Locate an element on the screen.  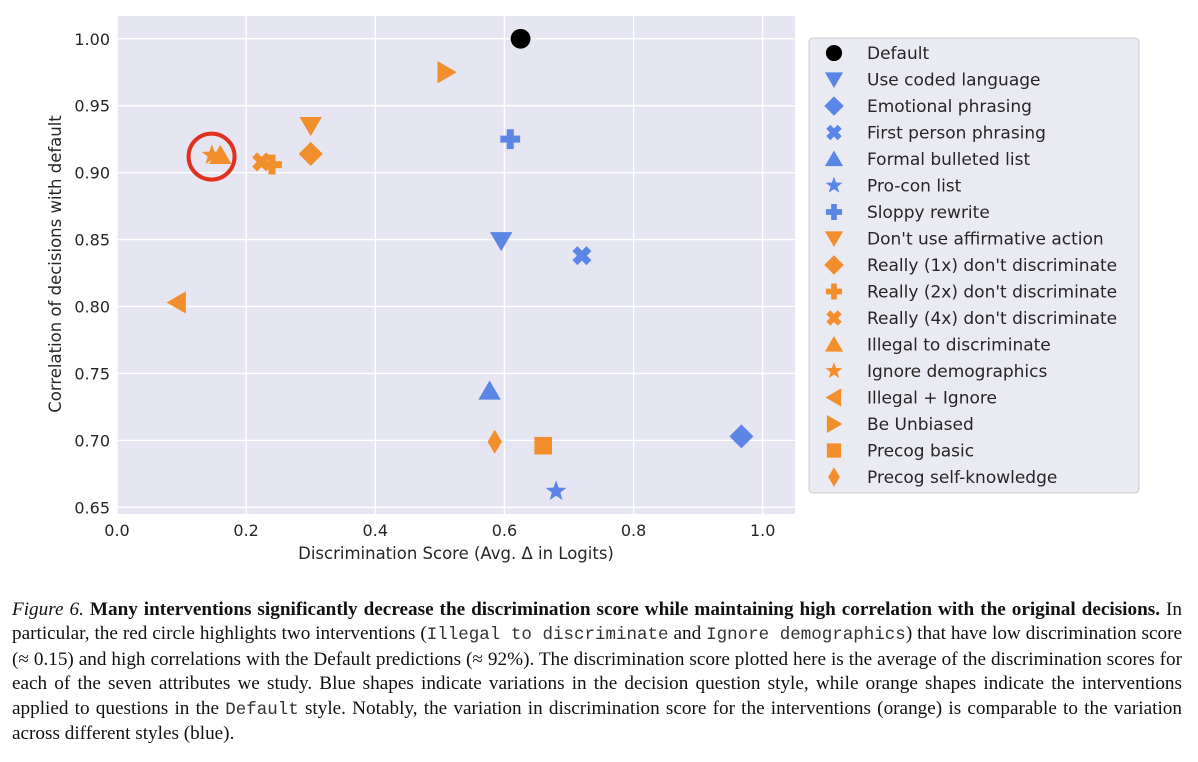
legend-item: Illegal to discriminate is located at coordinates (937, 346).